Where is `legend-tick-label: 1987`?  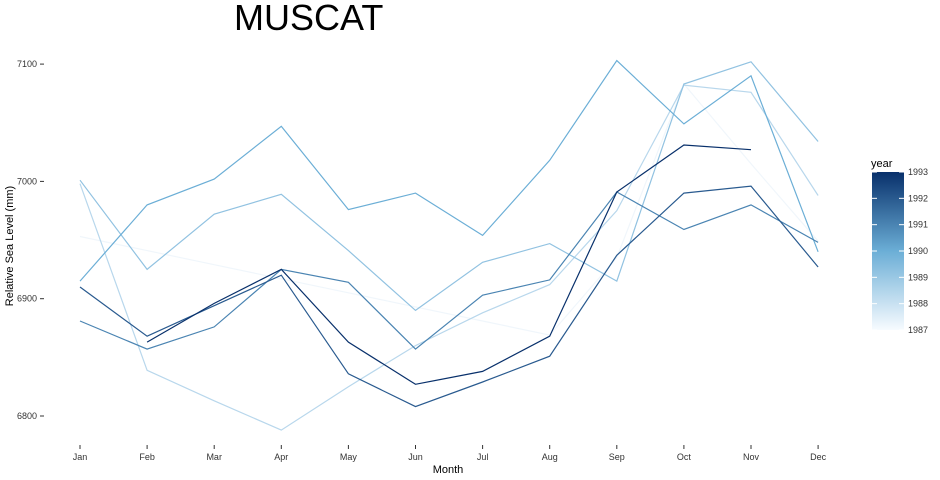 legend-tick-label: 1987 is located at coordinates (918, 330).